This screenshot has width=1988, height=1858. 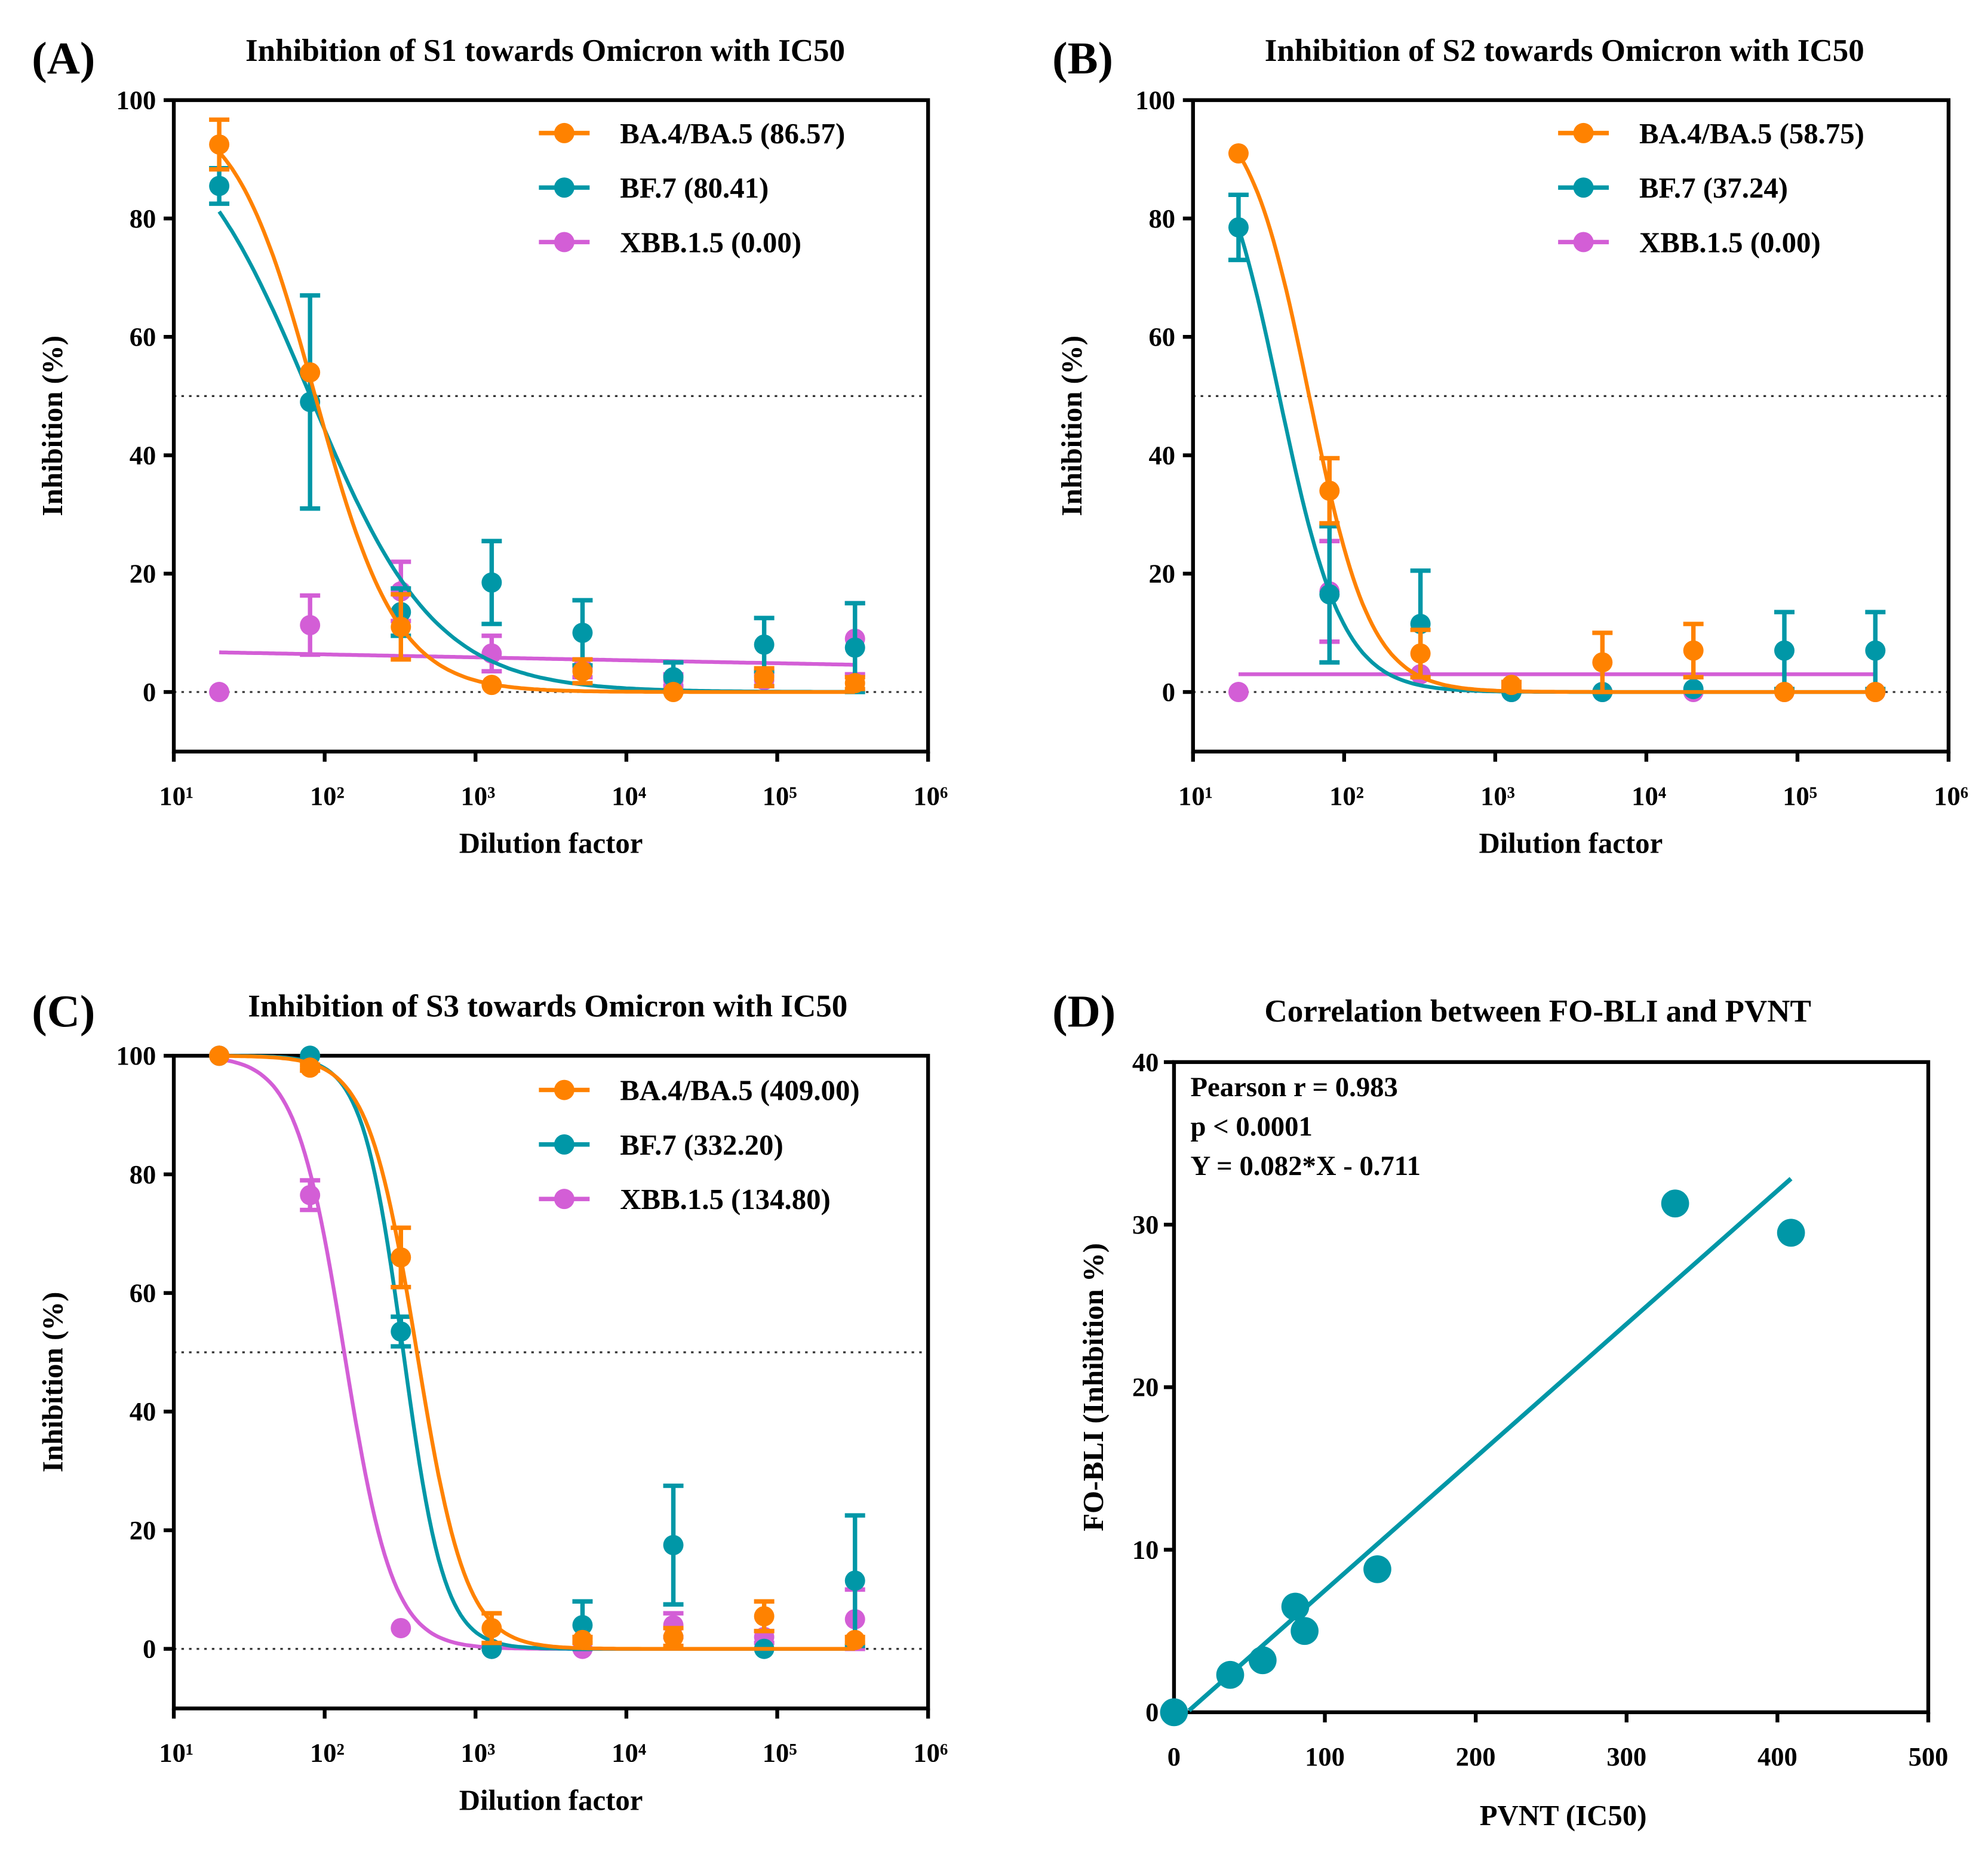 I want to click on x-axis-label: PVNT (IC50), so click(x=1563, y=1815).